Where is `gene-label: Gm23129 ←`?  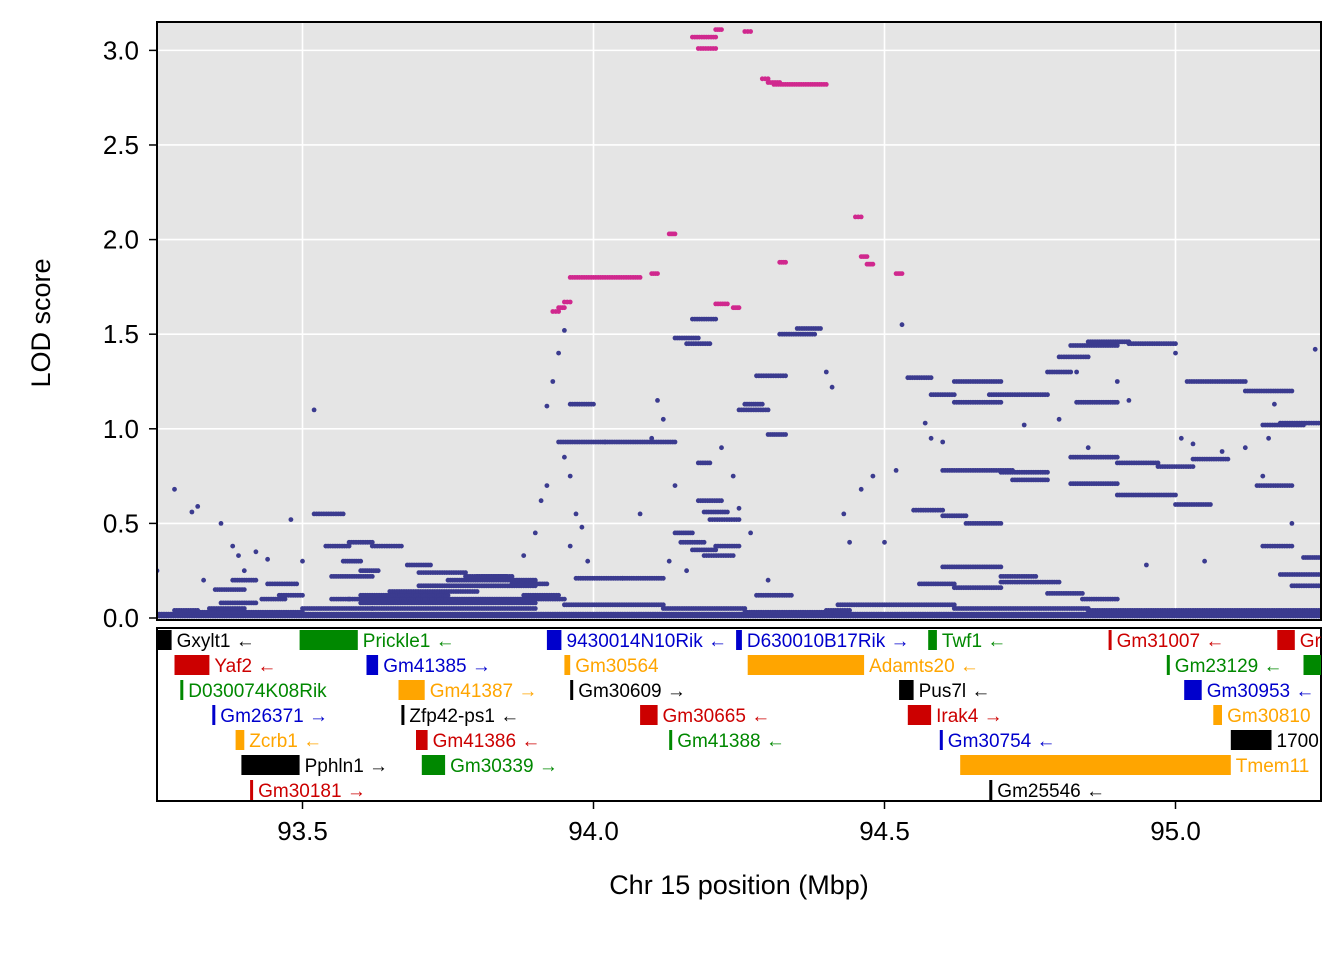
gene-label: Gm23129 ← is located at coordinates (1229, 666).